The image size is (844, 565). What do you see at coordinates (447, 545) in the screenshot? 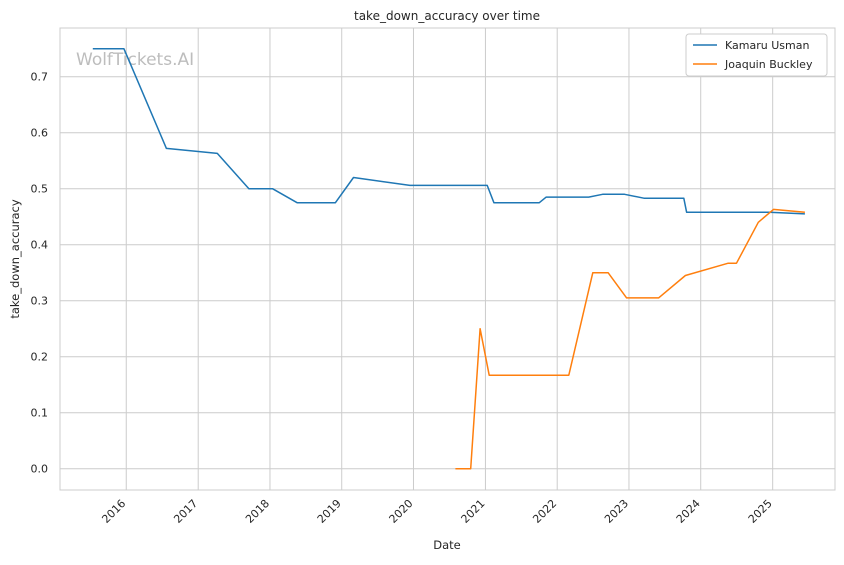
I see `x-axis-label: Date` at bounding box center [447, 545].